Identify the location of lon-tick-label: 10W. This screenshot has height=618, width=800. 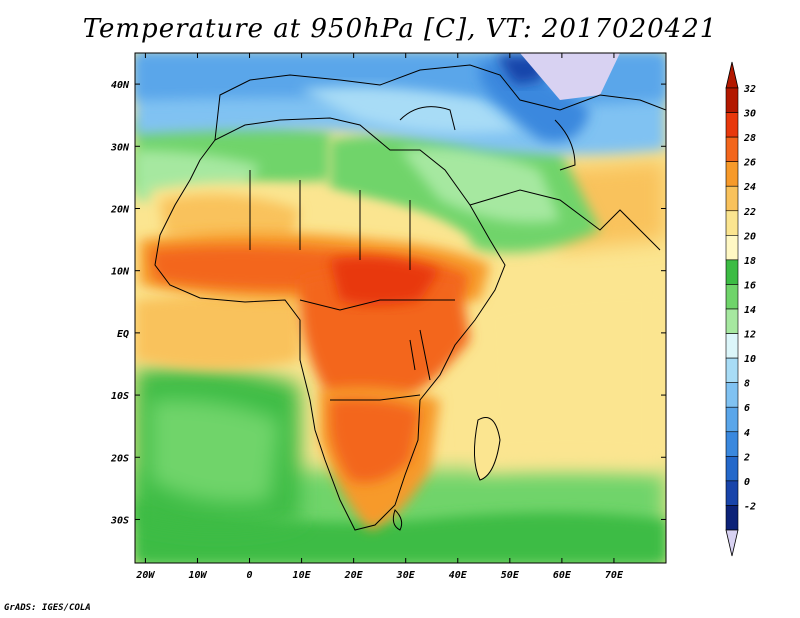
(197, 575).